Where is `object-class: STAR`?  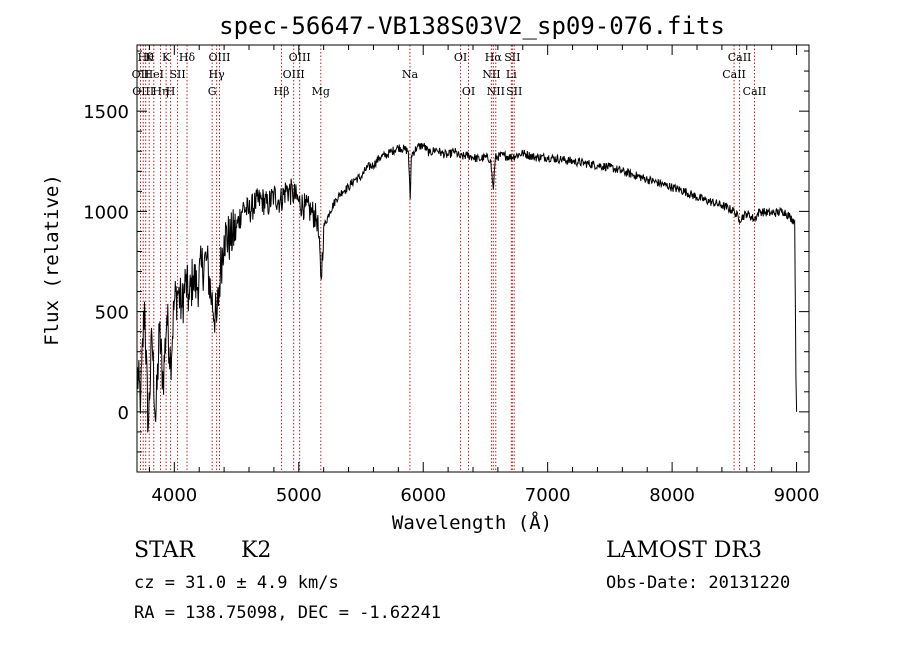
object-class: STAR is located at coordinates (164, 550).